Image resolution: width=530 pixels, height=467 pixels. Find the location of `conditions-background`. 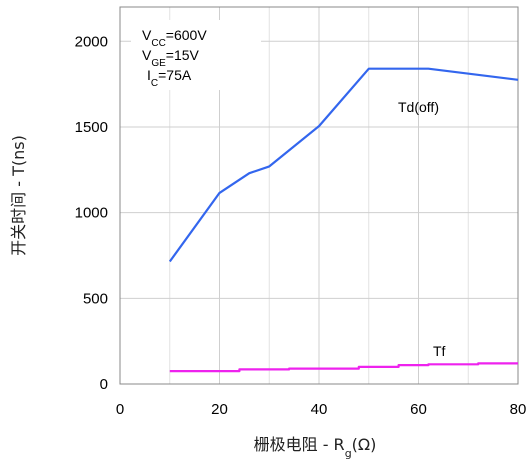

conditions-background is located at coordinates (196, 55).